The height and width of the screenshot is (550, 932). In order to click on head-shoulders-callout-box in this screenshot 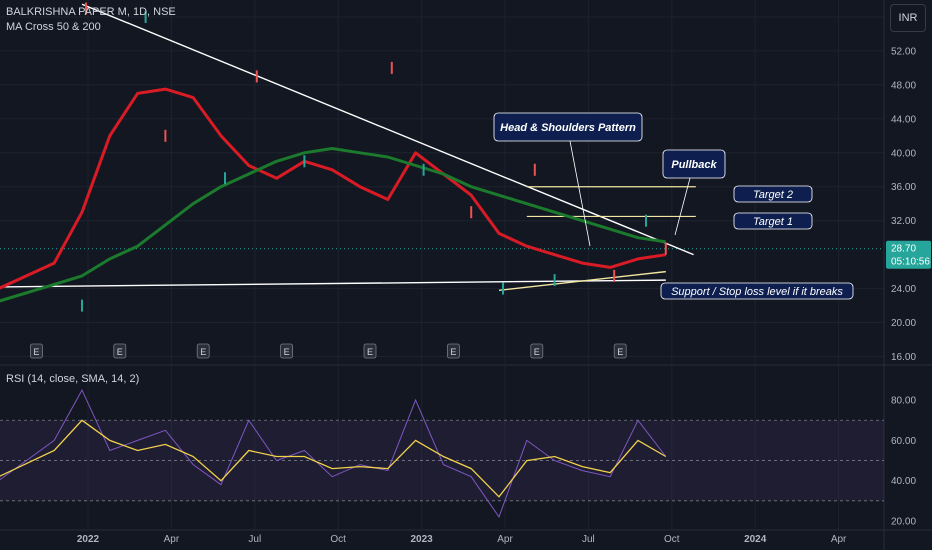, I will do `click(568, 127)`.